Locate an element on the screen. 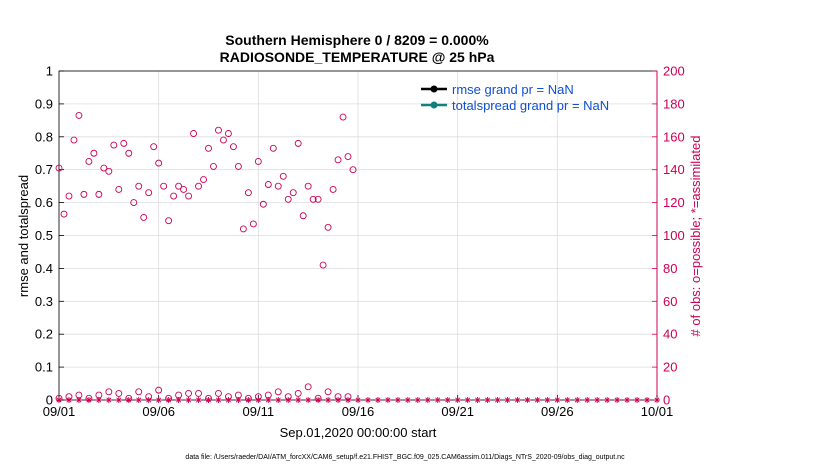  legend-rmse-label: rmse grand pr = NaN is located at coordinates (513, 89).